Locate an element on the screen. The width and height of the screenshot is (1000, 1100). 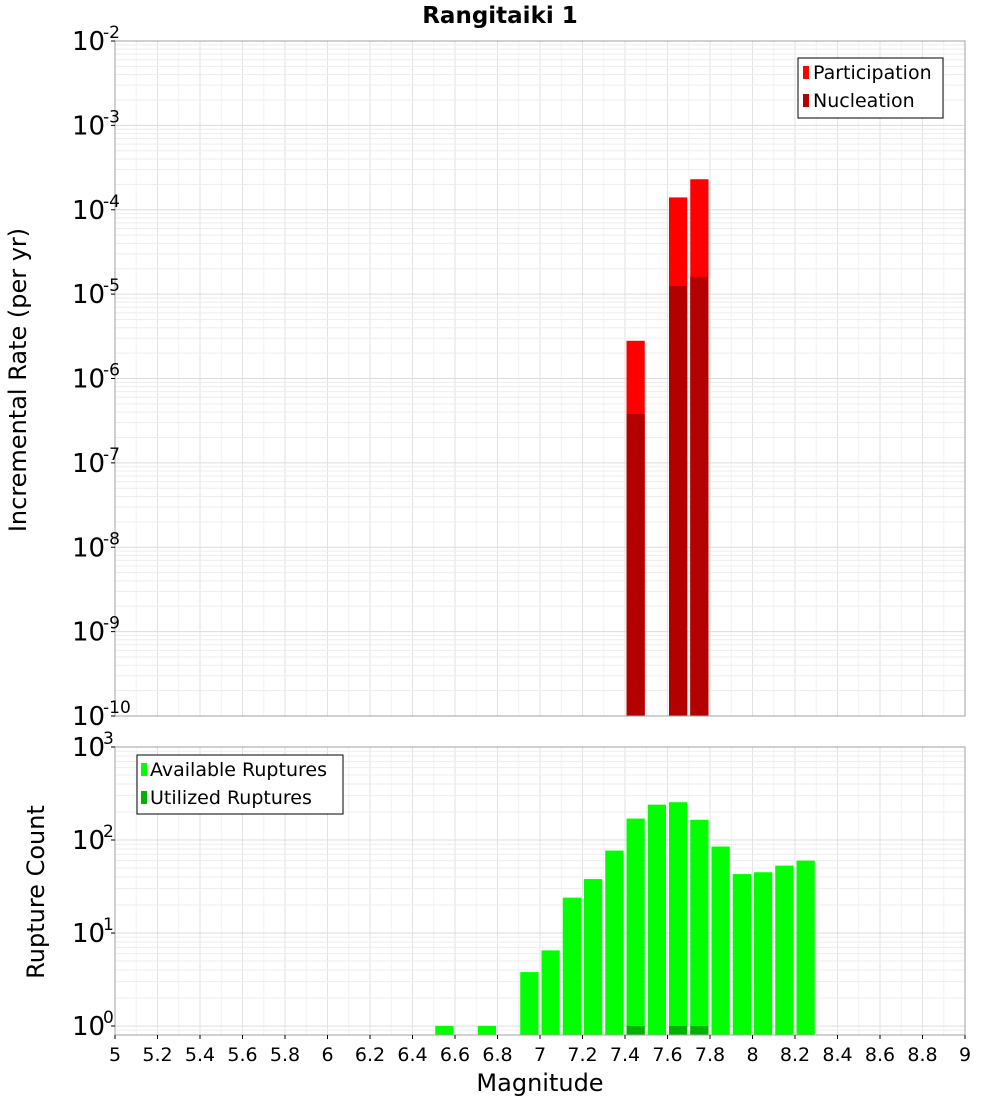
x-tick-label: 8.8 is located at coordinates (922, 1055).